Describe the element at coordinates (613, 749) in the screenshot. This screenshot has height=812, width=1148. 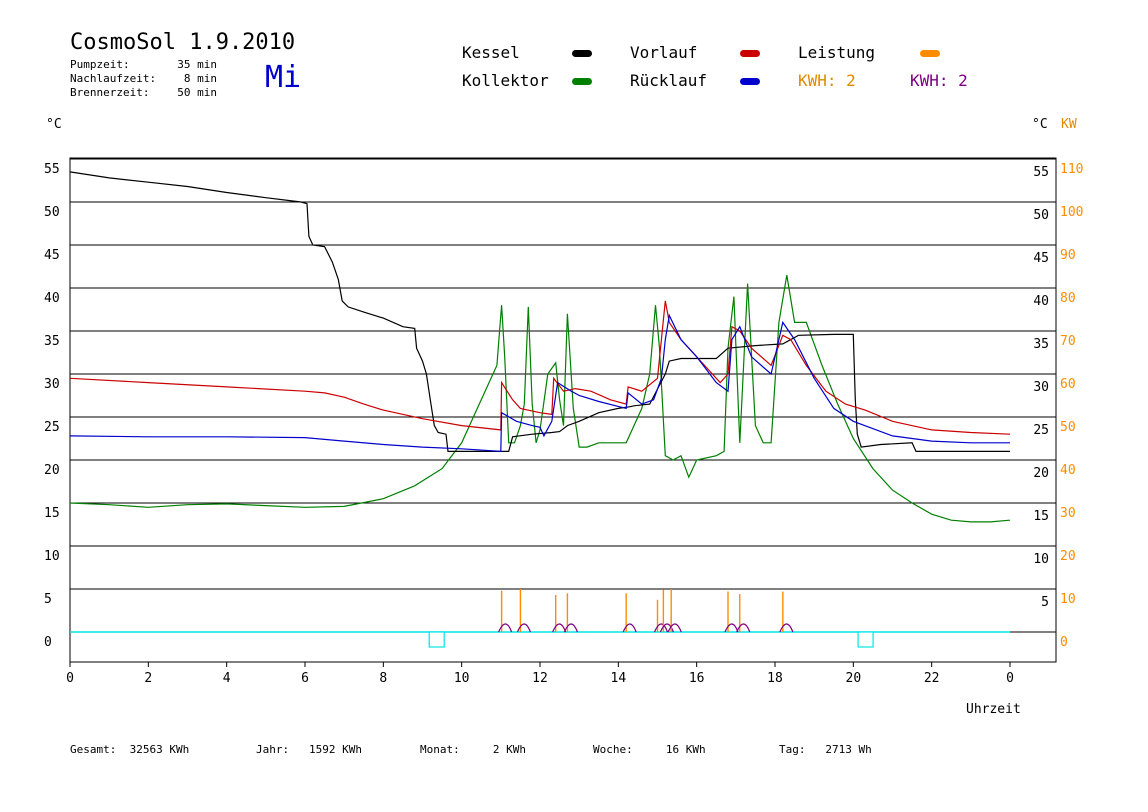
I see `footer-label: Woche:` at that location.